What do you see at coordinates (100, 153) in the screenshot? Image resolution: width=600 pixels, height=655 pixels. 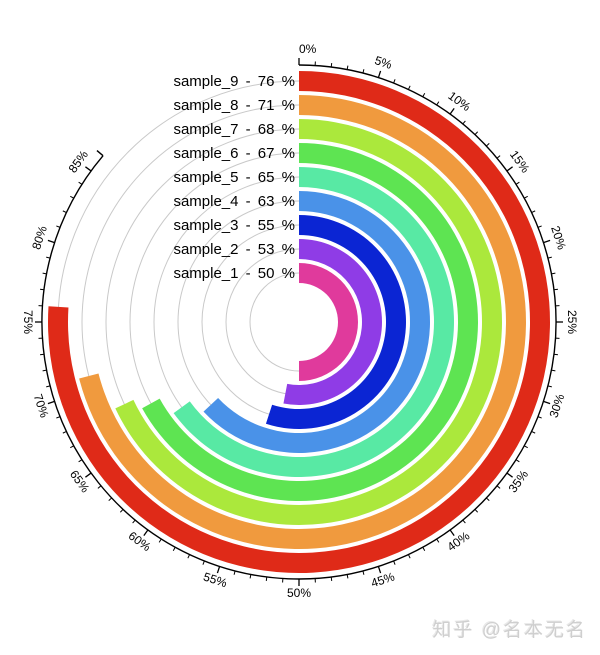 I see `axis-end-cap` at bounding box center [100, 153].